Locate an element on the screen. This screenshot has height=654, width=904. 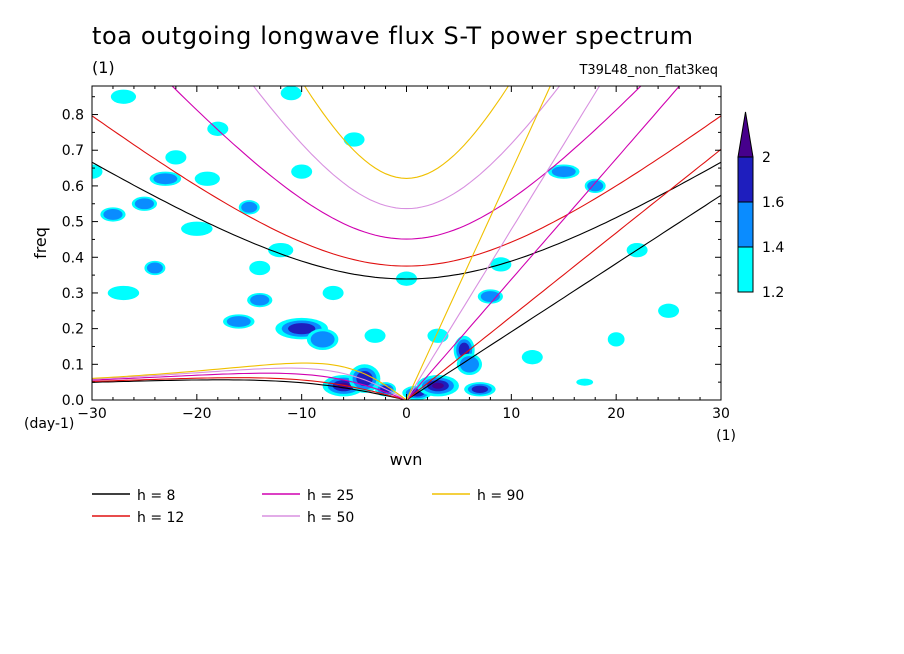
x-tick-label: 10 is located at coordinates (511, 414).